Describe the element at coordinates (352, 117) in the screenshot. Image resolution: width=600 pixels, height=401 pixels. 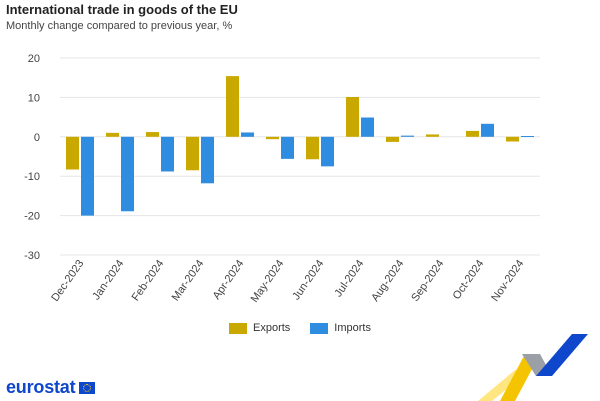
I see `bar-exports-jul-2024` at that location.